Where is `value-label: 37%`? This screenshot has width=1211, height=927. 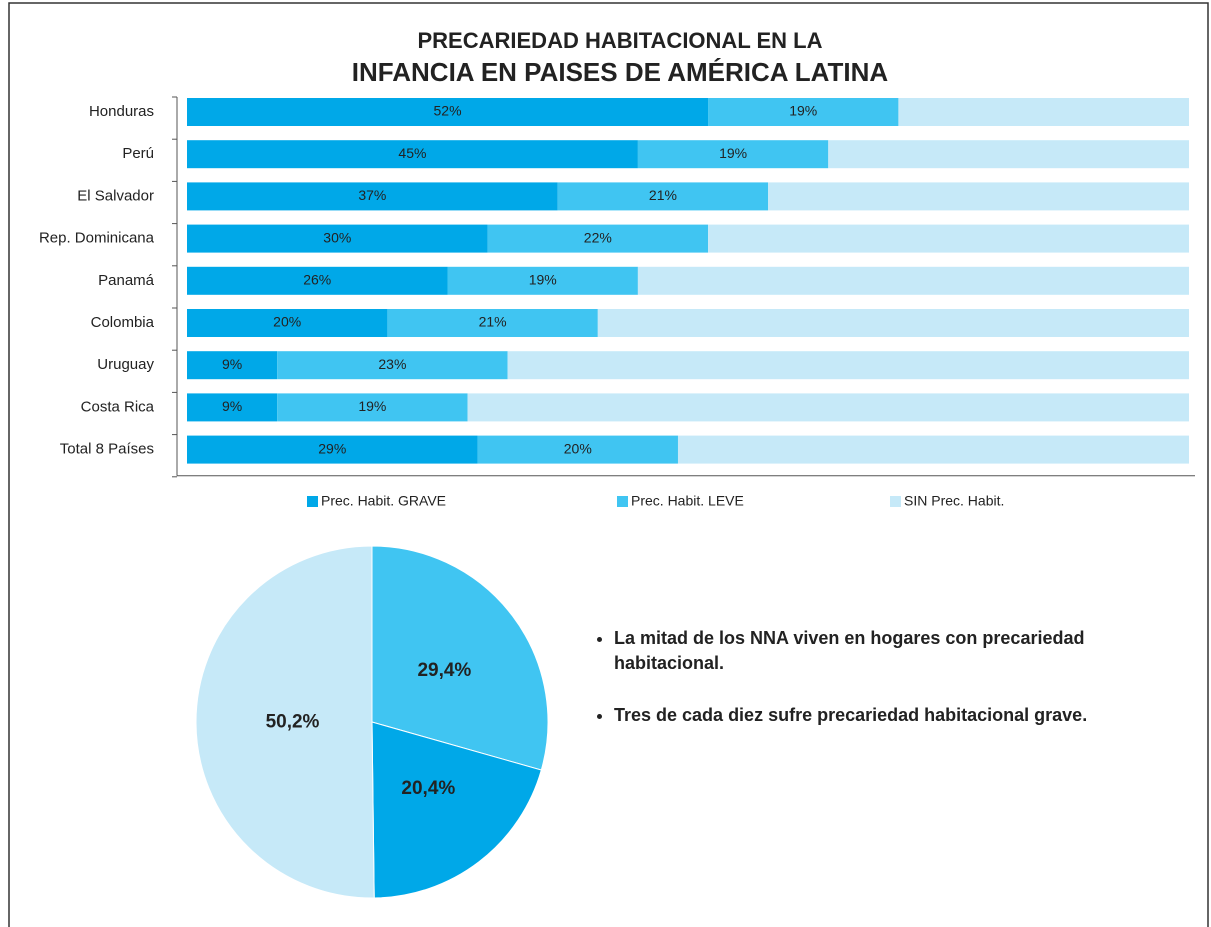 value-label: 37% is located at coordinates (372, 195).